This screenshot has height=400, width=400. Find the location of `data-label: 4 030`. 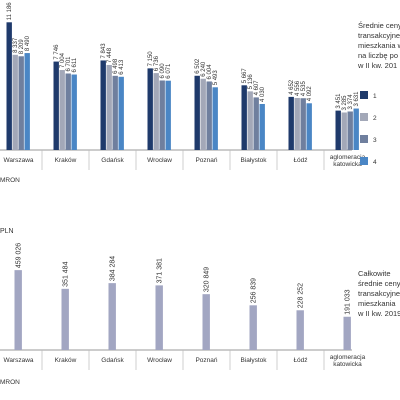

data-label: 4 030 is located at coordinates (263, 94).